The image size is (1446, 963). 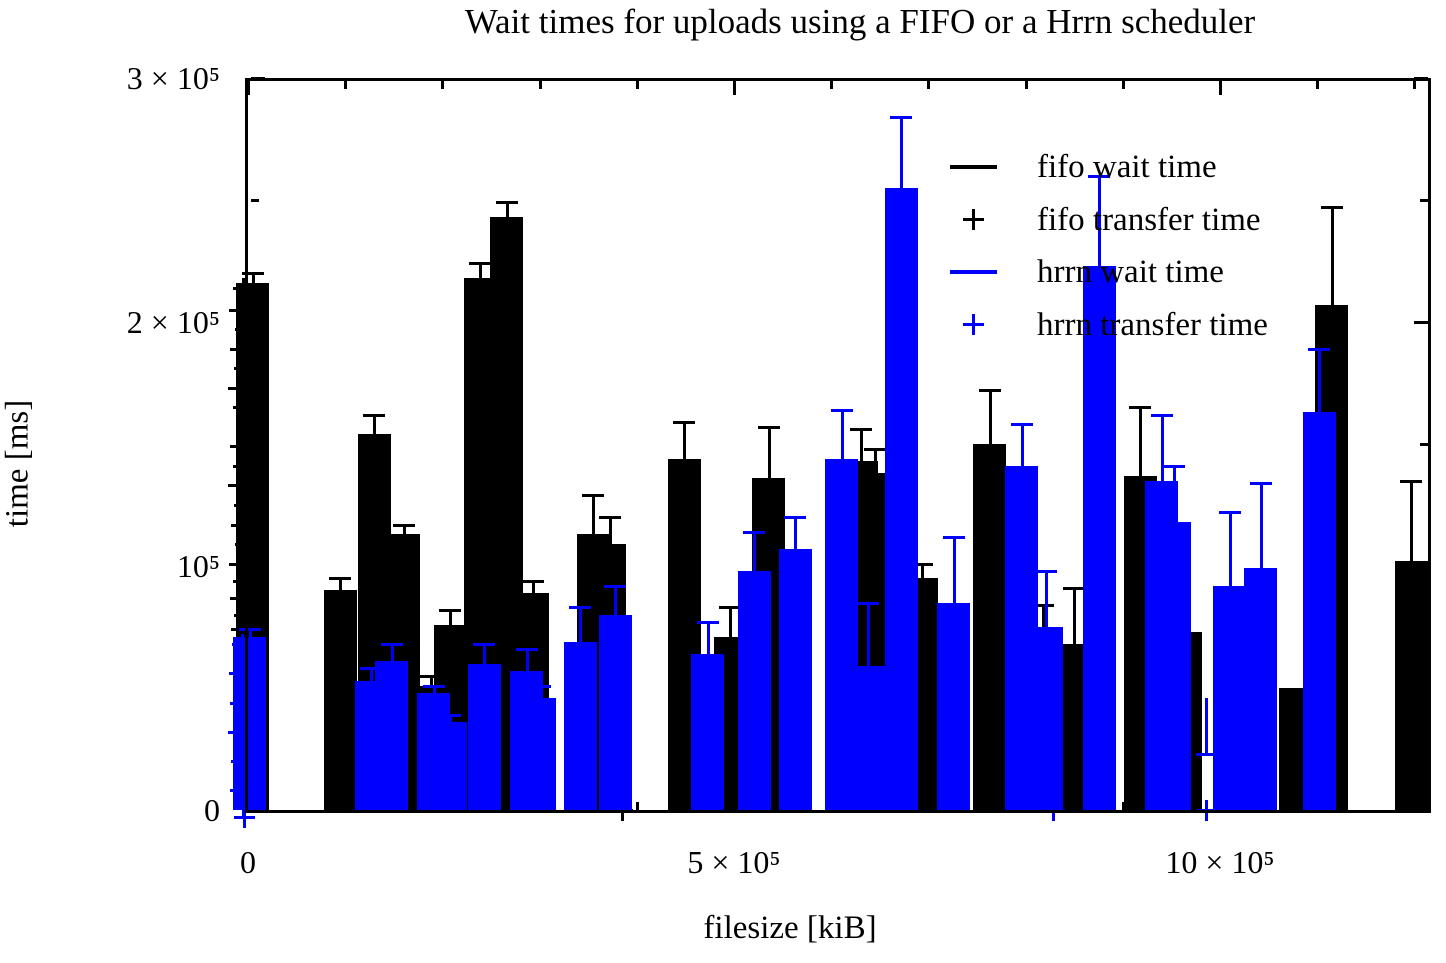 What do you see at coordinates (1160, 325) in the screenshot?
I see `legend-item-hrrn-transfer-time: hrrn transfer time` at bounding box center [1160, 325].